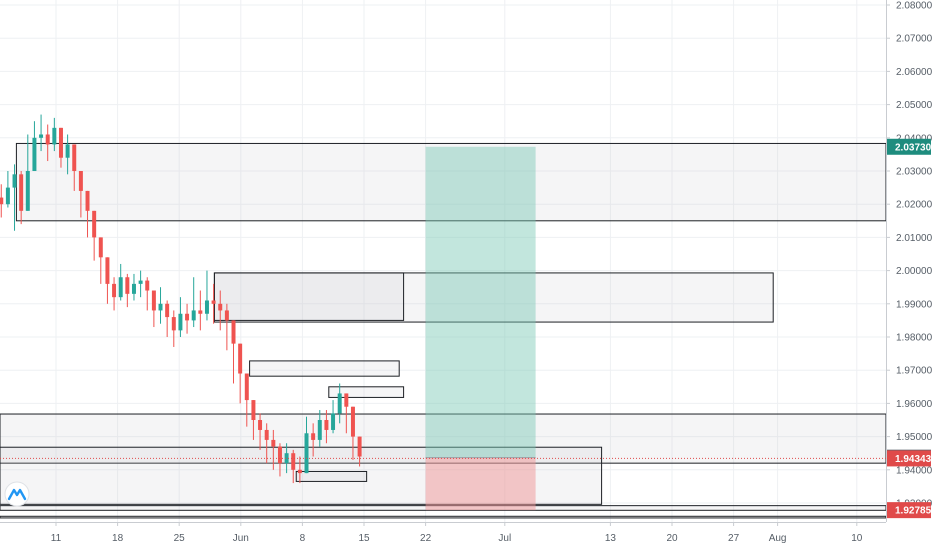 This screenshot has height=555, width=932. What do you see at coordinates (364, 538) in the screenshot?
I see `time-tick-label: 15` at bounding box center [364, 538].